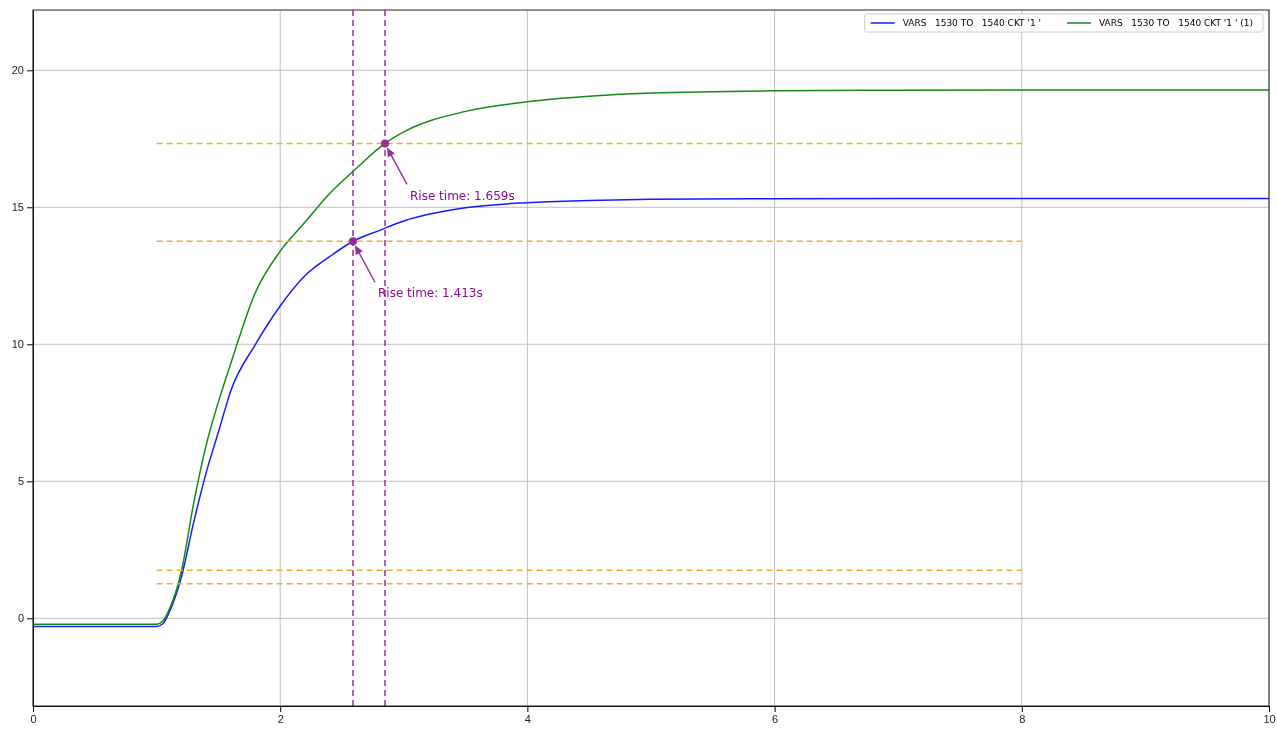 The width and height of the screenshot is (1277, 738). What do you see at coordinates (1269, 718) in the screenshot?
I see `x-tick-label: 10` at bounding box center [1269, 718].